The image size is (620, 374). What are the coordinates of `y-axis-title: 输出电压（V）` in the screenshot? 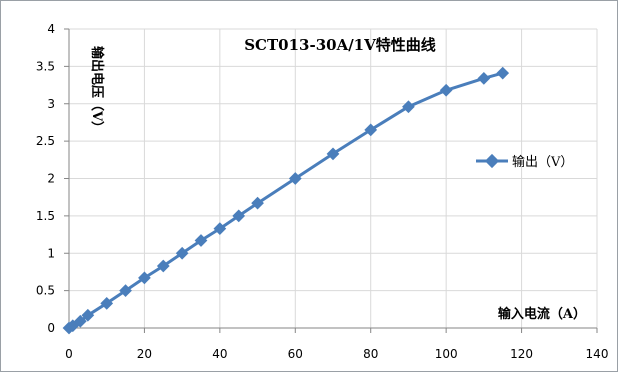 It's located at (97, 90).